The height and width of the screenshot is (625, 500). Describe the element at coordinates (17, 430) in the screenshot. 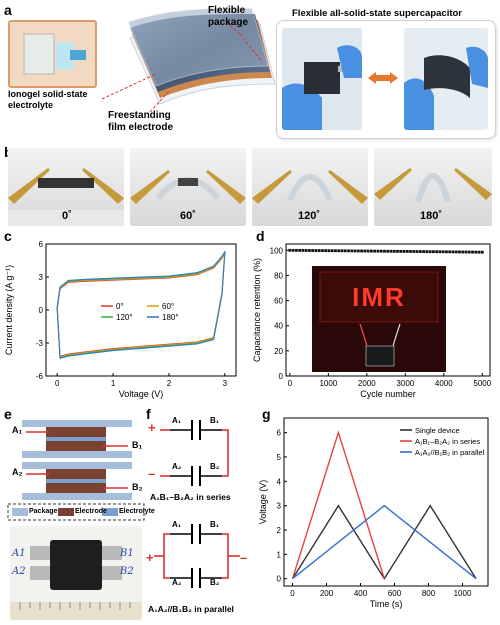

I see `stack-a1: A₁` at that location.